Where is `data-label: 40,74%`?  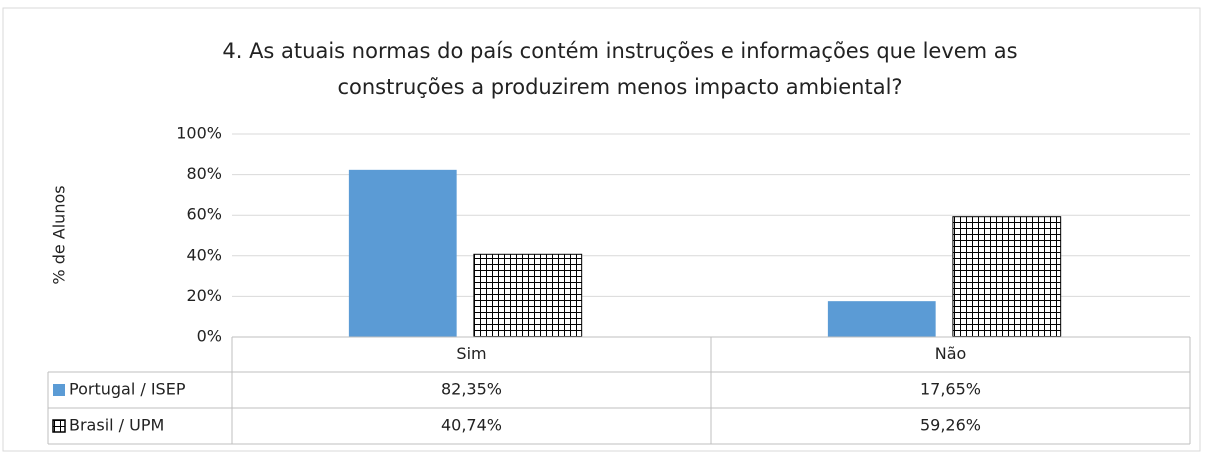 data-label: 40,74% is located at coordinates (471, 425).